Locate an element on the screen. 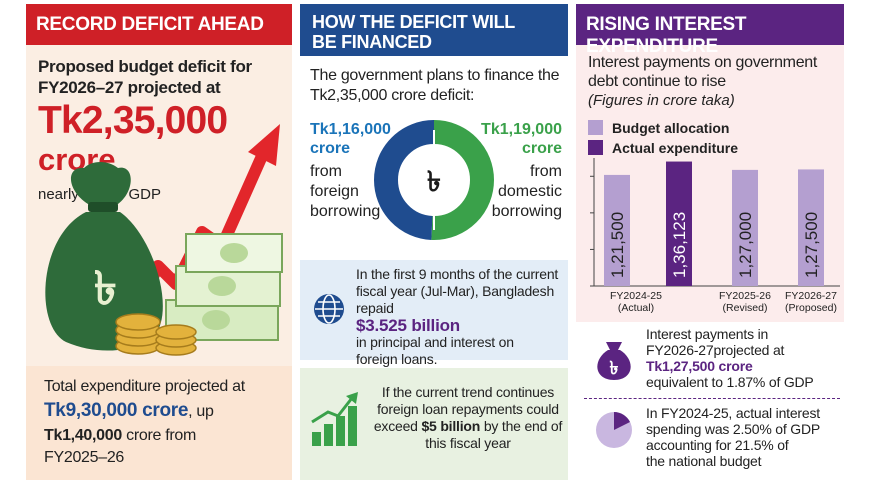  legend-budget: Budget allocation is located at coordinates (658, 128).